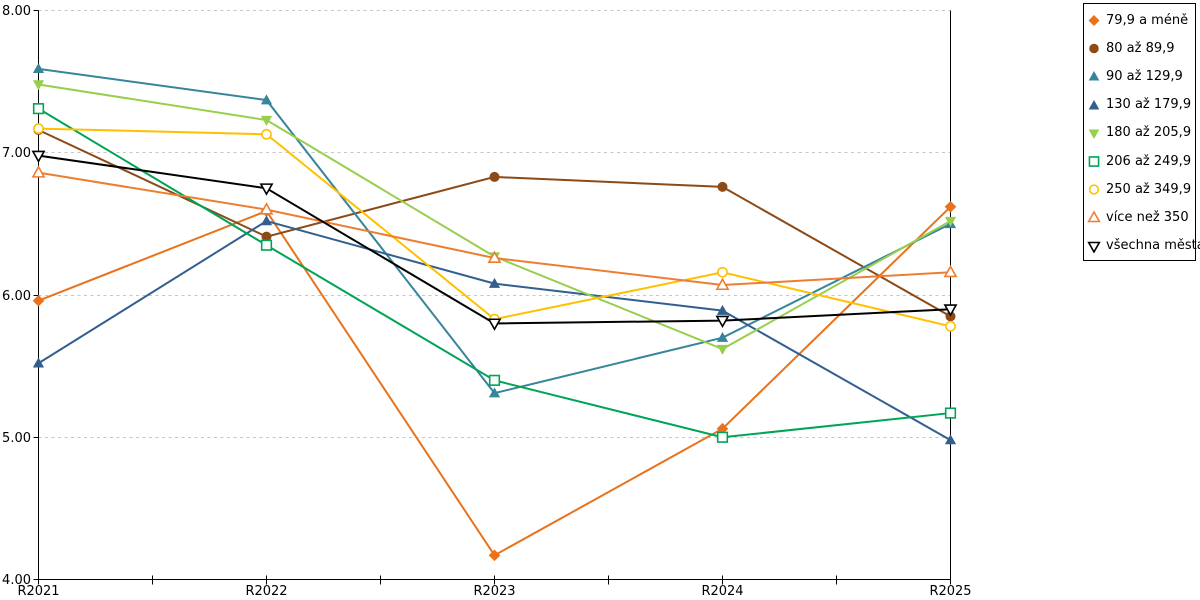  What do you see at coordinates (1153, 246) in the screenshot?
I see `legend-label: všechna města` at bounding box center [1153, 246].